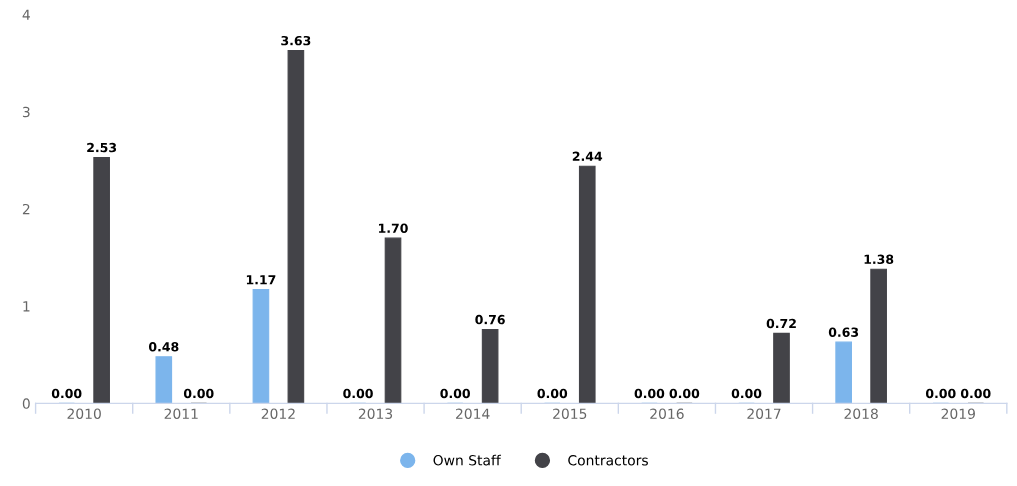  What do you see at coordinates (296, 40) in the screenshot?
I see `data-label: 3.63` at bounding box center [296, 40].